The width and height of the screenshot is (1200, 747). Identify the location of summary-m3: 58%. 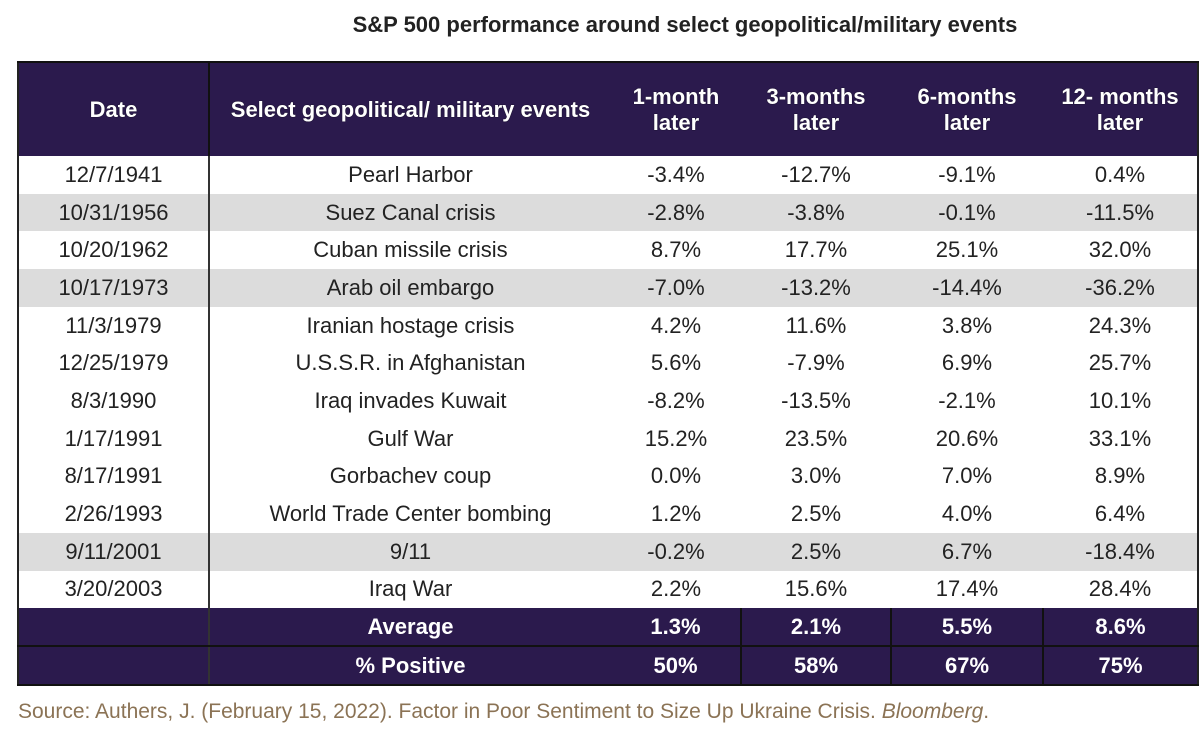
(815, 666).